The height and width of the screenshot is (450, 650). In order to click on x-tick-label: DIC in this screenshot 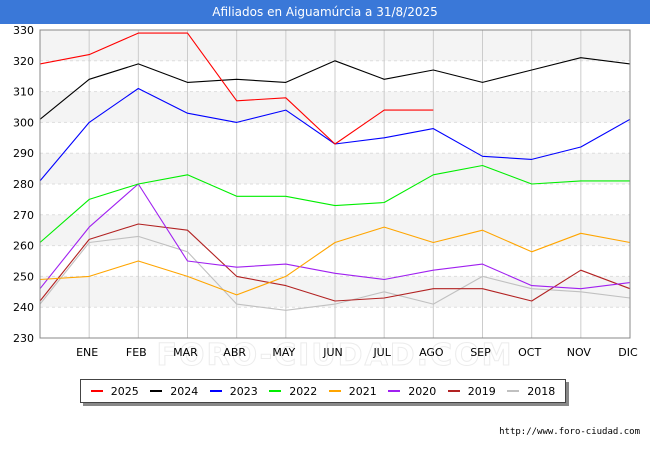, I will do `click(628, 352)`.